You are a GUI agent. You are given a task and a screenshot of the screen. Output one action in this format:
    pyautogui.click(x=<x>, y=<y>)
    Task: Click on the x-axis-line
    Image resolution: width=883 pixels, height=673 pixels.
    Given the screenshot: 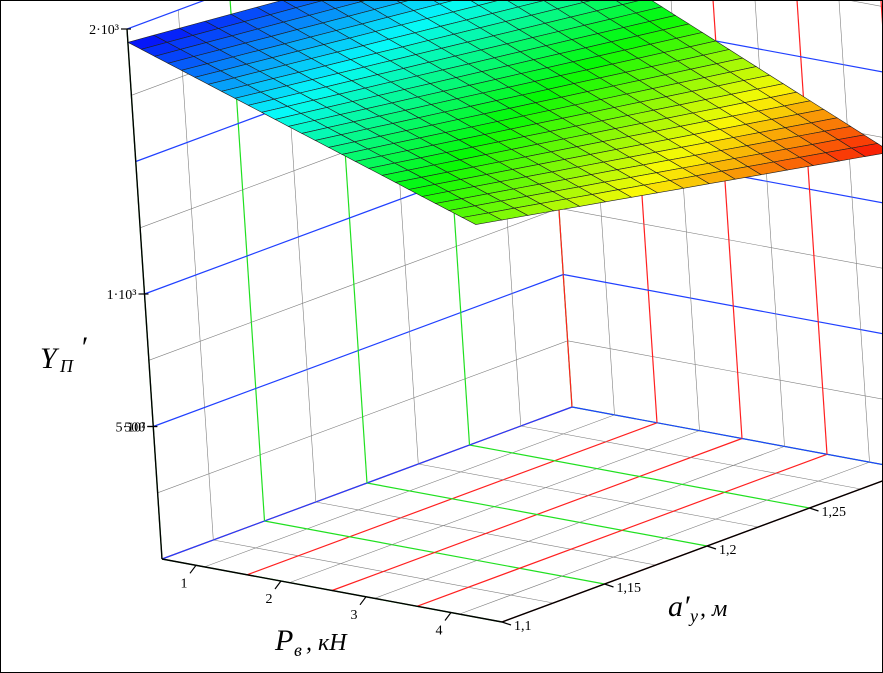 What is the action you would take?
    pyautogui.click(x=332, y=590)
    